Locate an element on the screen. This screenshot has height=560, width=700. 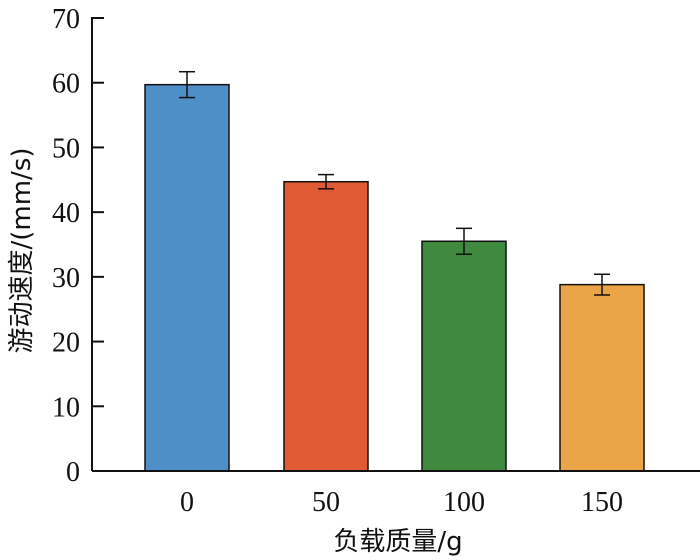
y-tick-label-30: 30 is located at coordinates (66, 278).